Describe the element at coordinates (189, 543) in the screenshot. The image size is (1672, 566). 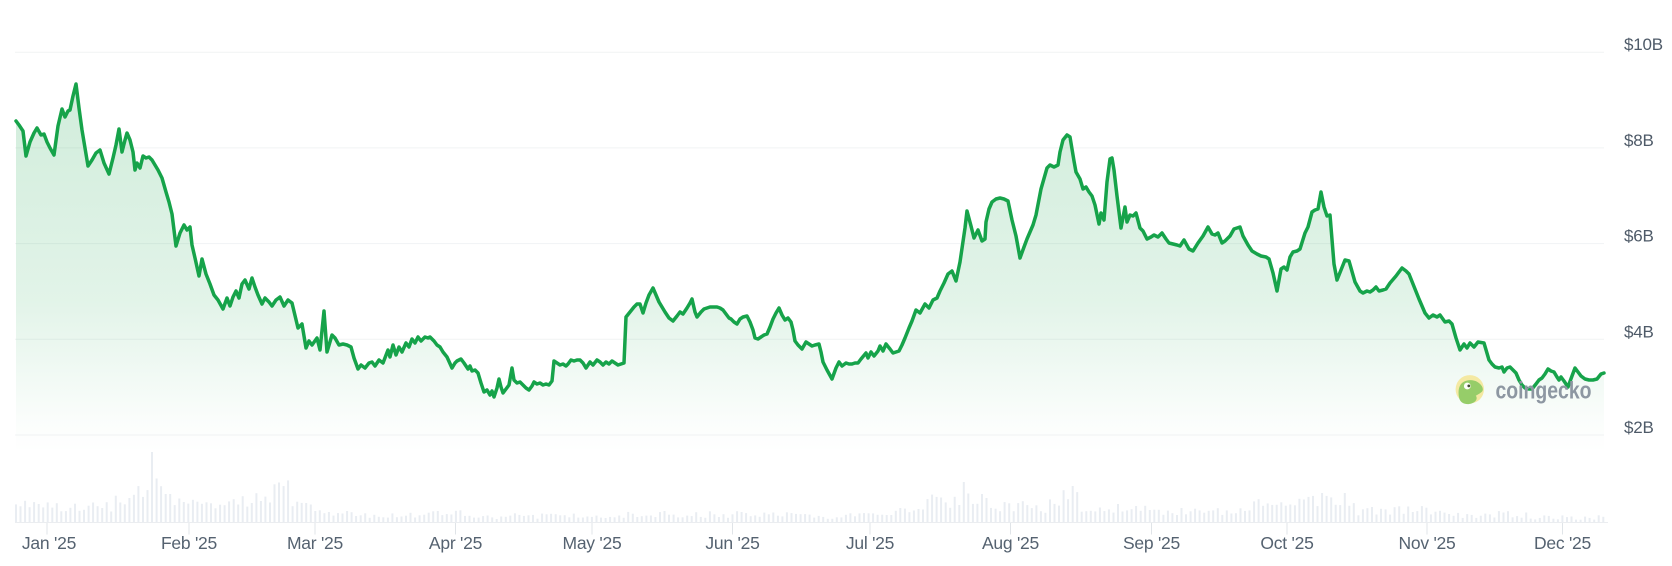
I see `svg-text: Feb '25` at that location.